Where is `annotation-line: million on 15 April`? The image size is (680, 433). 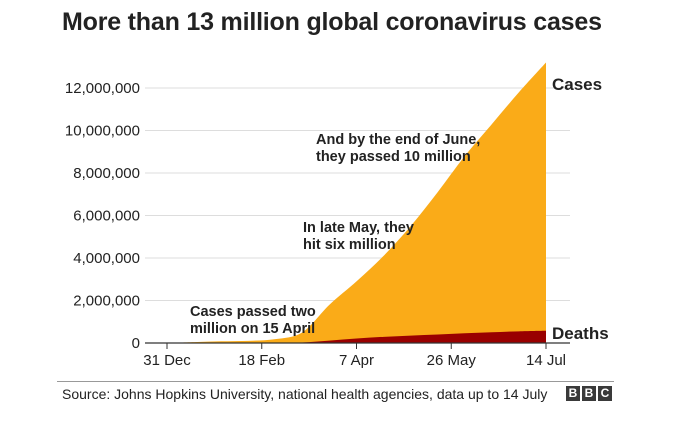 annotation-line: million on 15 April is located at coordinates (252, 329).